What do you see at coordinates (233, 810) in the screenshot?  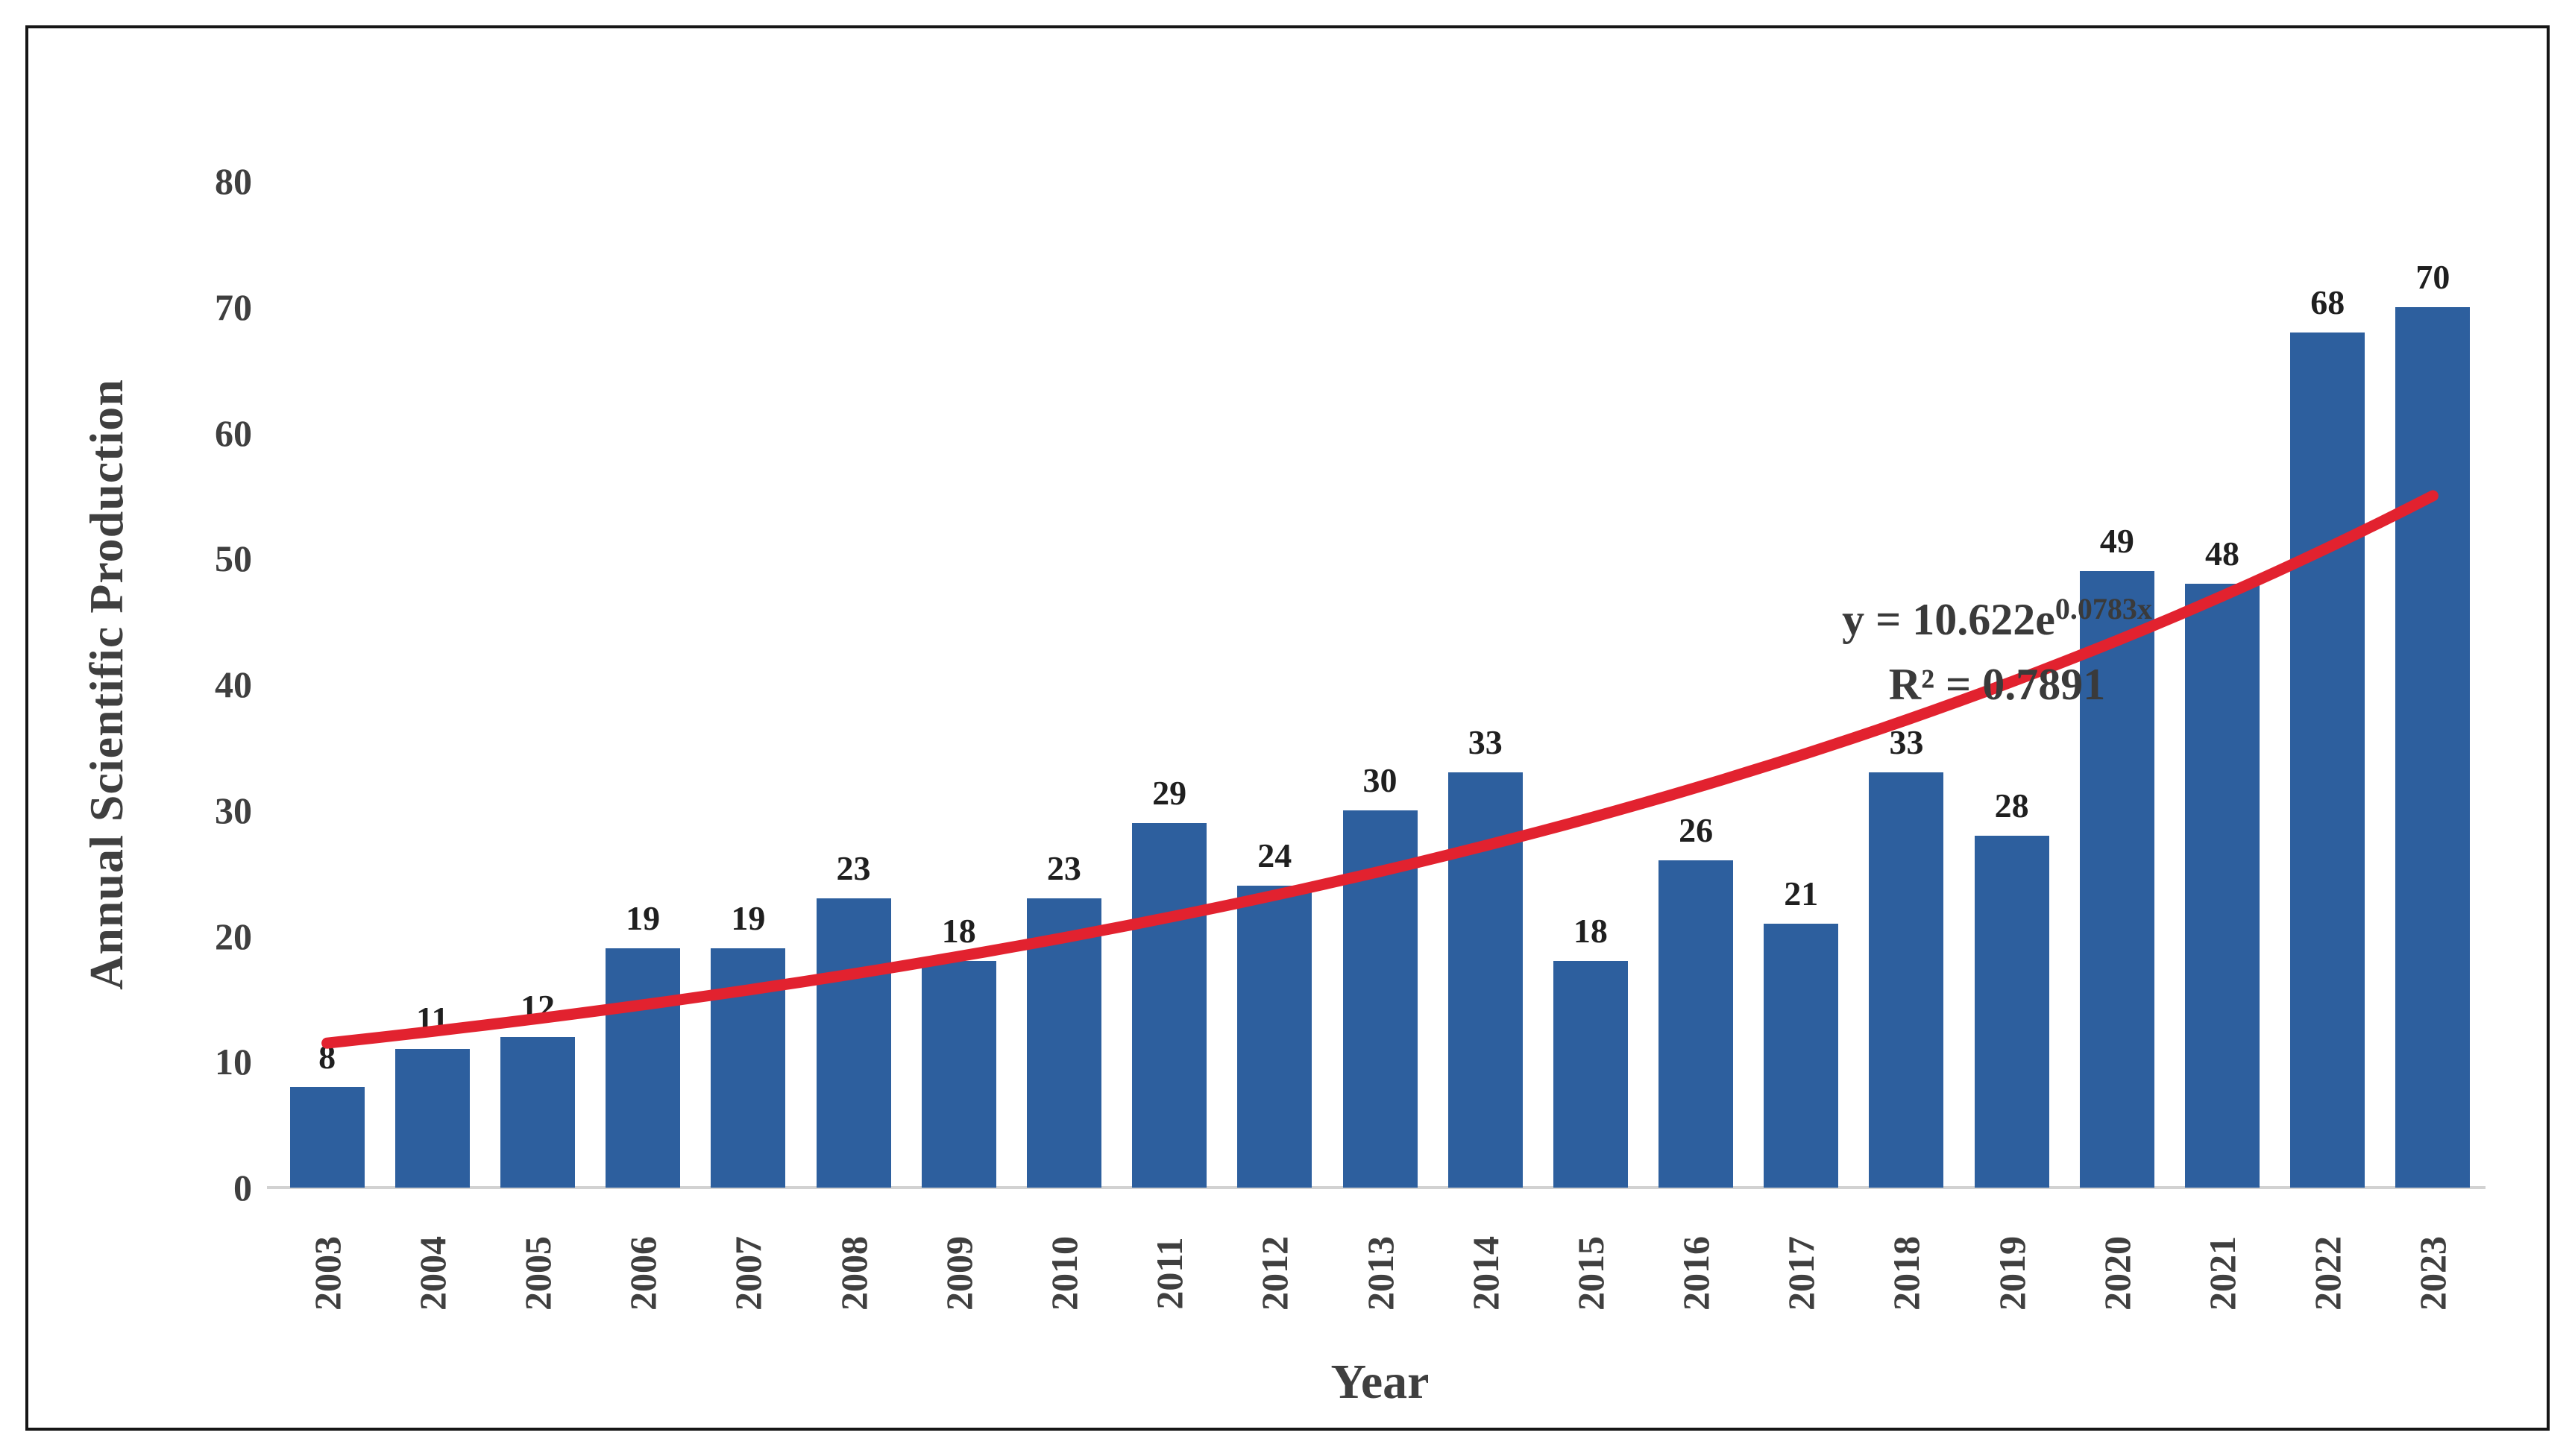 I see `y-tick-label: 30` at bounding box center [233, 810].